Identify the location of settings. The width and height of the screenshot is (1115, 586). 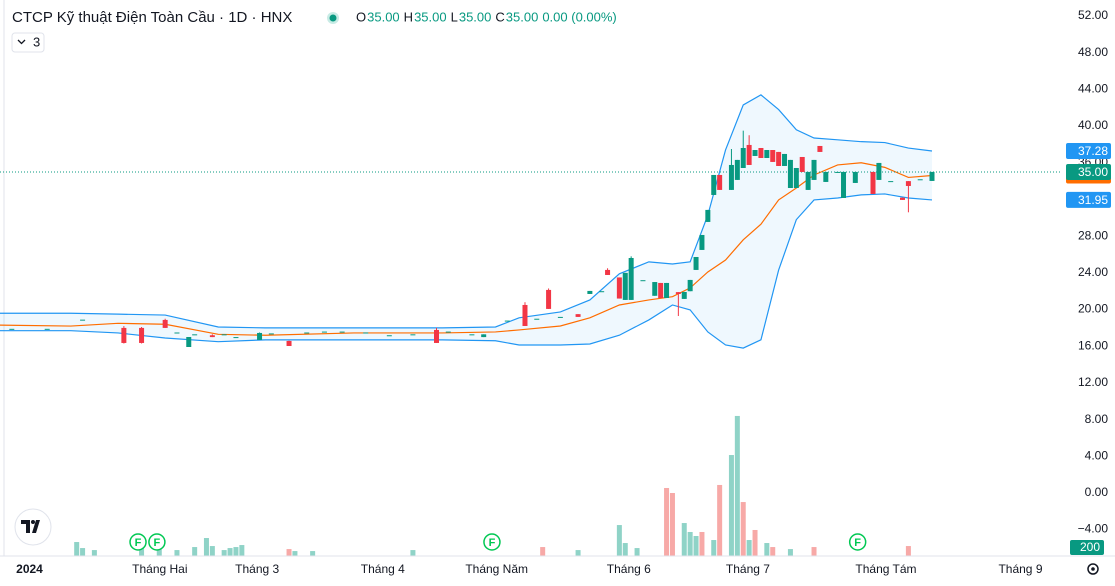
(1093, 569).